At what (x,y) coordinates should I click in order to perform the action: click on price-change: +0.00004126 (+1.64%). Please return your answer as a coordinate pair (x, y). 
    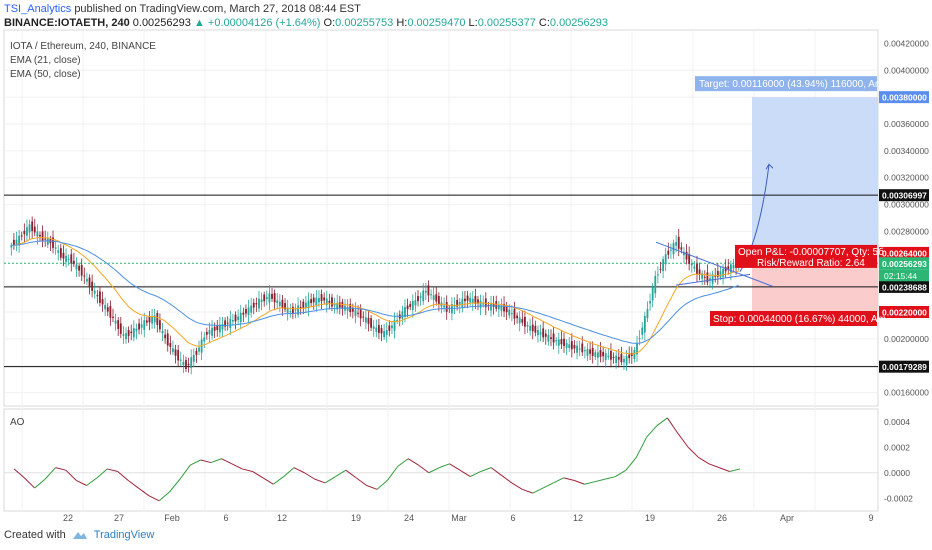
    Looking at the image, I should click on (264, 23).